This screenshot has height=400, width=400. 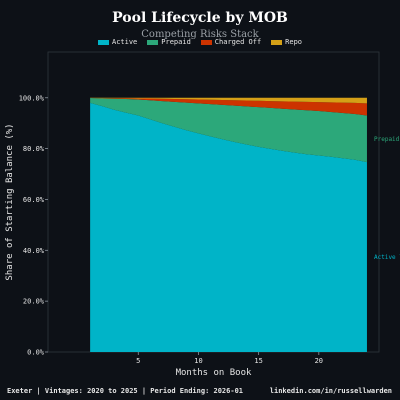 What do you see at coordinates (206, 42) in the screenshot?
I see `legend-swatch-charged-off` at bounding box center [206, 42].